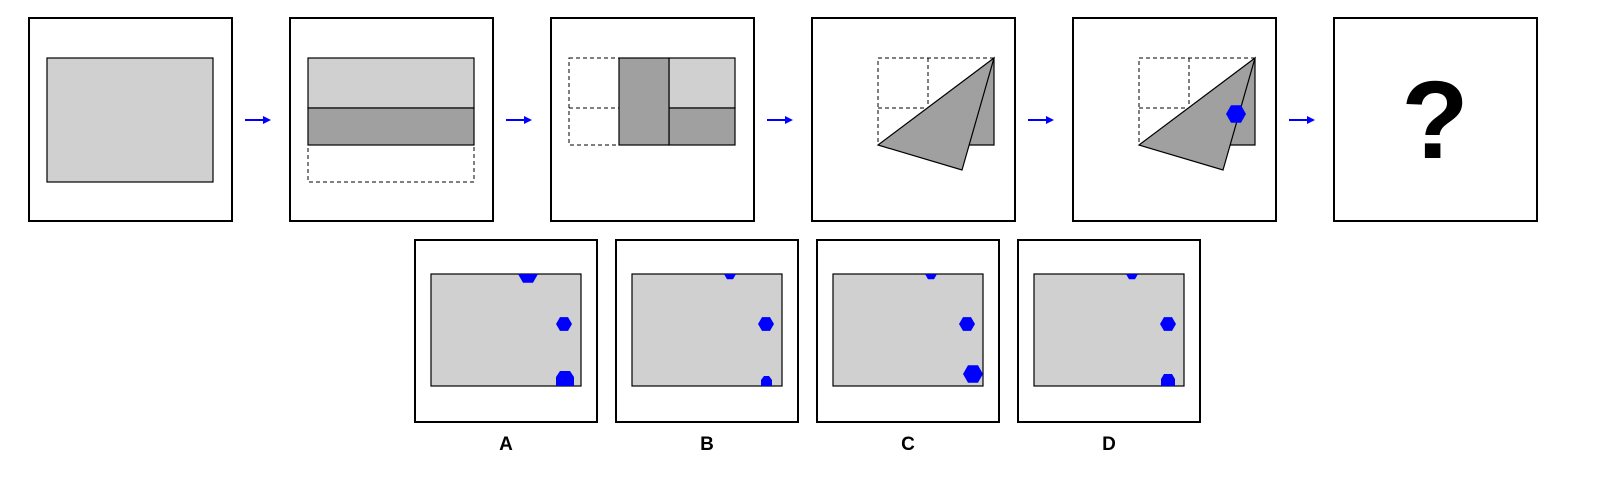 Image resolution: width=1610 pixels, height=490 pixels. What do you see at coordinates (936, 113) in the screenshot?
I see `folded-triangle` at bounding box center [936, 113].